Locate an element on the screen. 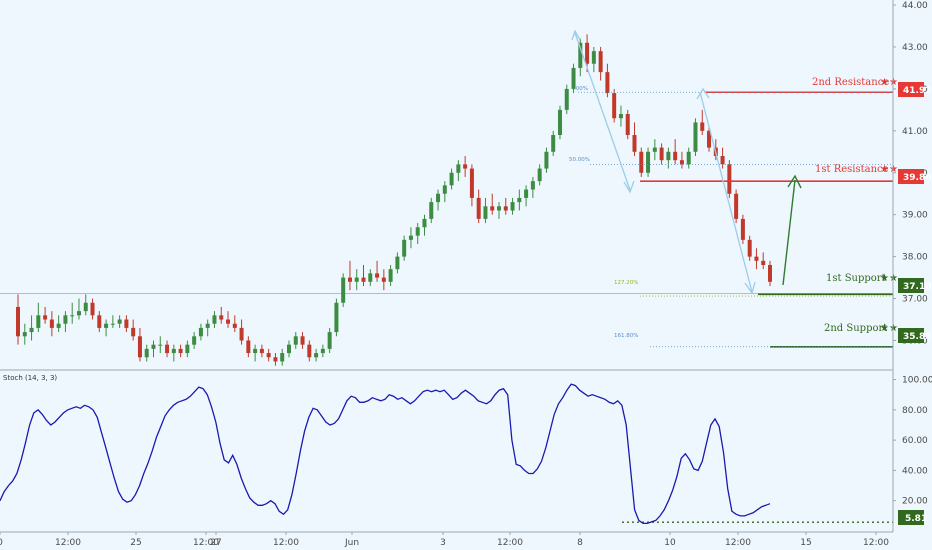 The width and height of the screenshot is (932, 550). price-tick-label: 41.00 is located at coordinates (915, 132).